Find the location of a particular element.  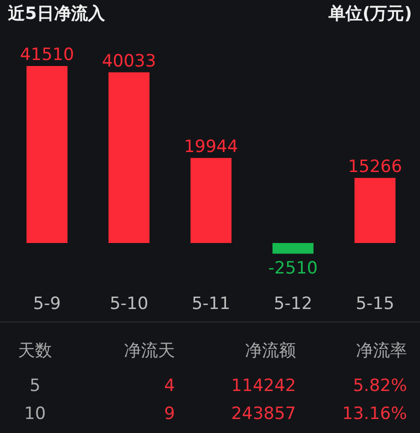

data-label: 40033 is located at coordinates (129, 61).